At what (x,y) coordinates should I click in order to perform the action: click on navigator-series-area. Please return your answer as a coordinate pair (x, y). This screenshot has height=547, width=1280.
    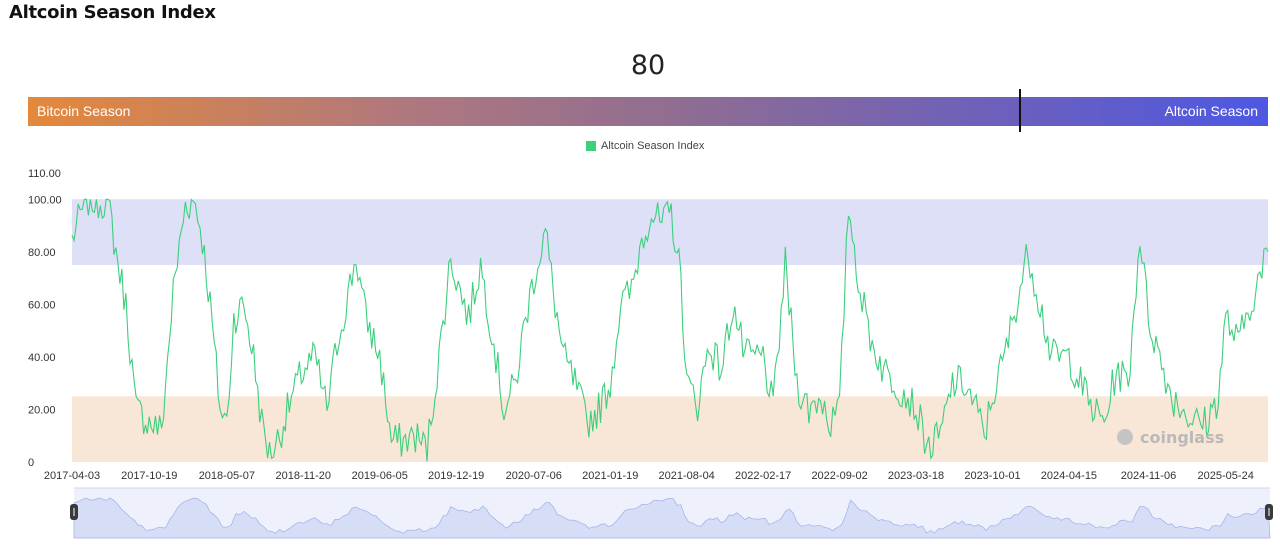
    Looking at the image, I should click on (672, 518).